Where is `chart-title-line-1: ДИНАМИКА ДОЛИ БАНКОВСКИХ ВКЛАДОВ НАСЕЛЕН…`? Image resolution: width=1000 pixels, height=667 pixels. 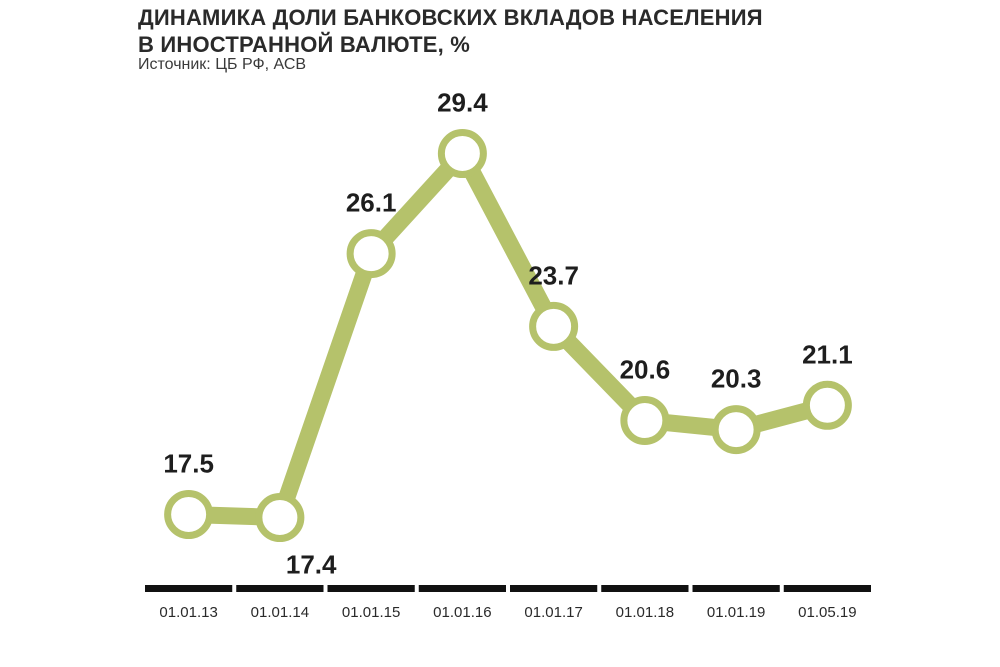 chart-title-line-1: ДИНАМИКА ДОЛИ БАНКОВСКИХ ВКЛАДОВ НАСЕЛЕН… is located at coordinates (450, 17).